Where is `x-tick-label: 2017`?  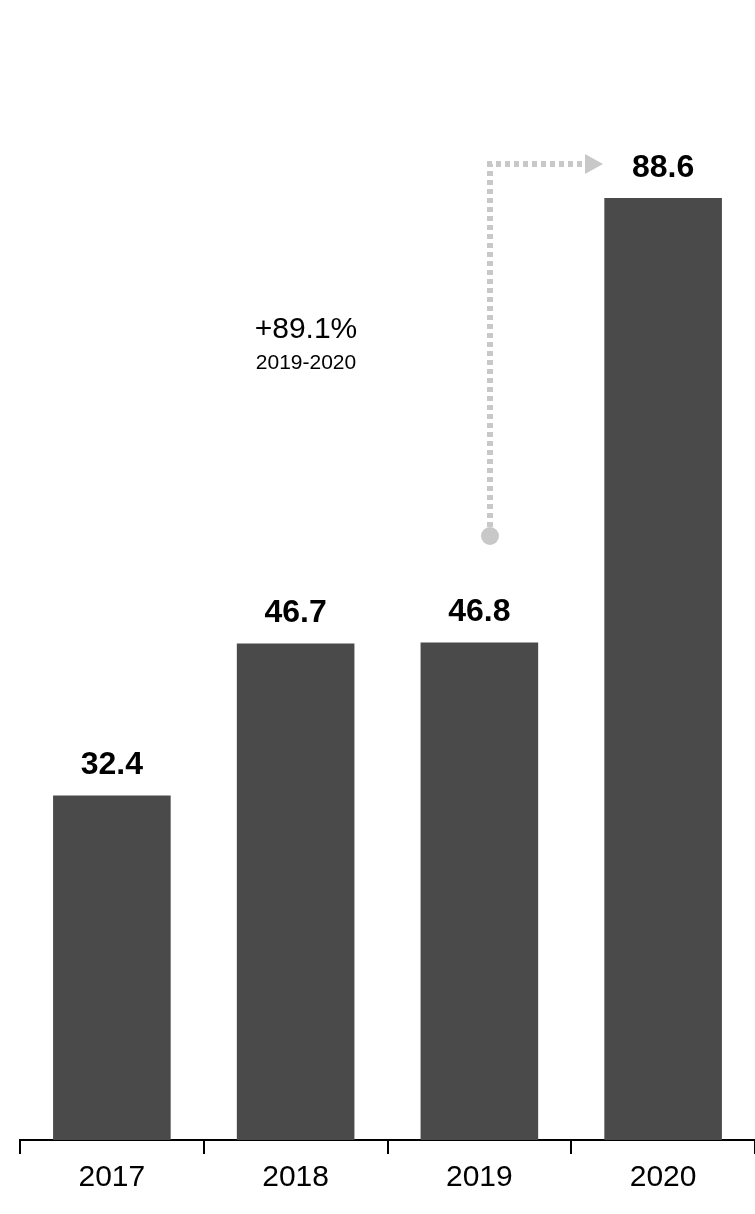
x-tick-label: 2017 is located at coordinates (112, 1176).